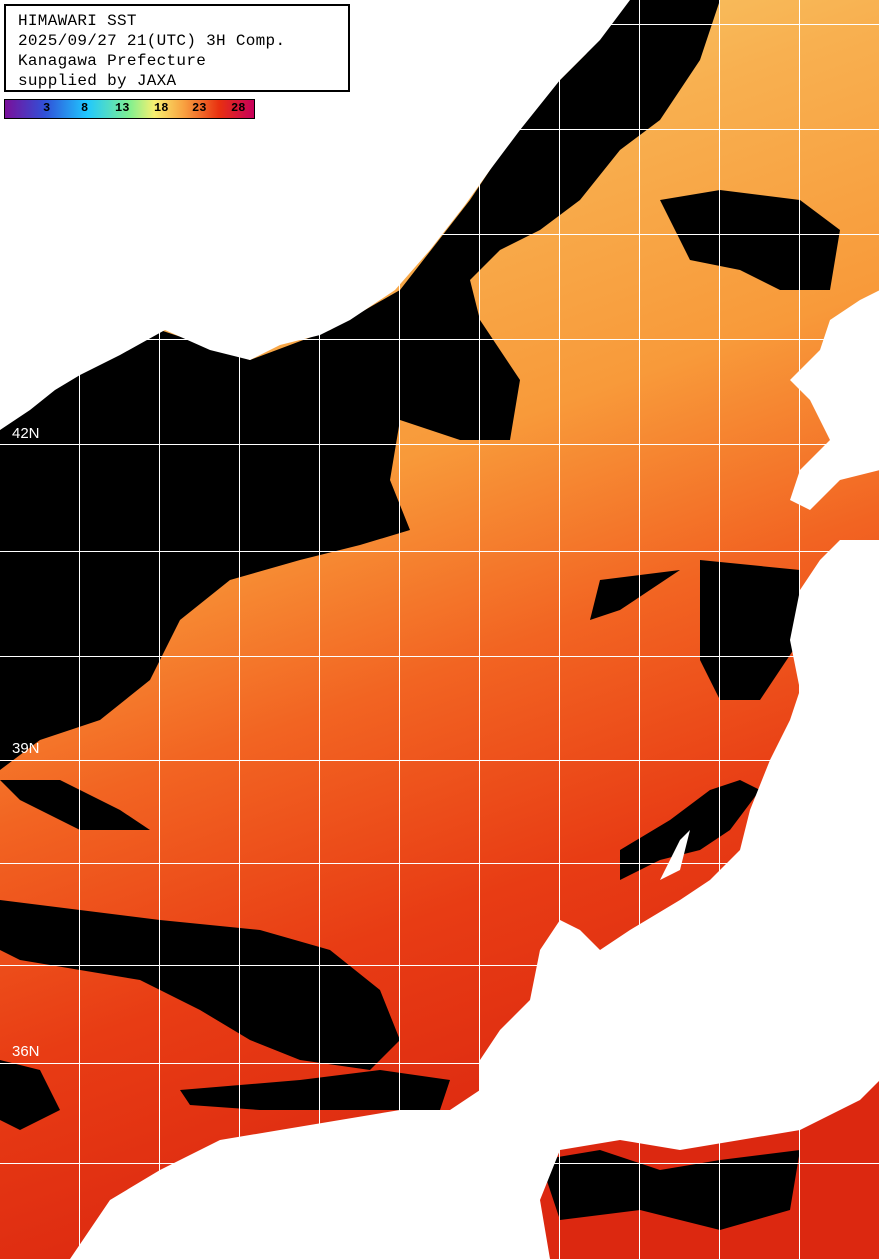 Image resolution: width=880 pixels, height=1259 pixels. Describe the element at coordinates (112, 61) in the screenshot. I see `prefecture: Kanagawa Prefecture` at that location.